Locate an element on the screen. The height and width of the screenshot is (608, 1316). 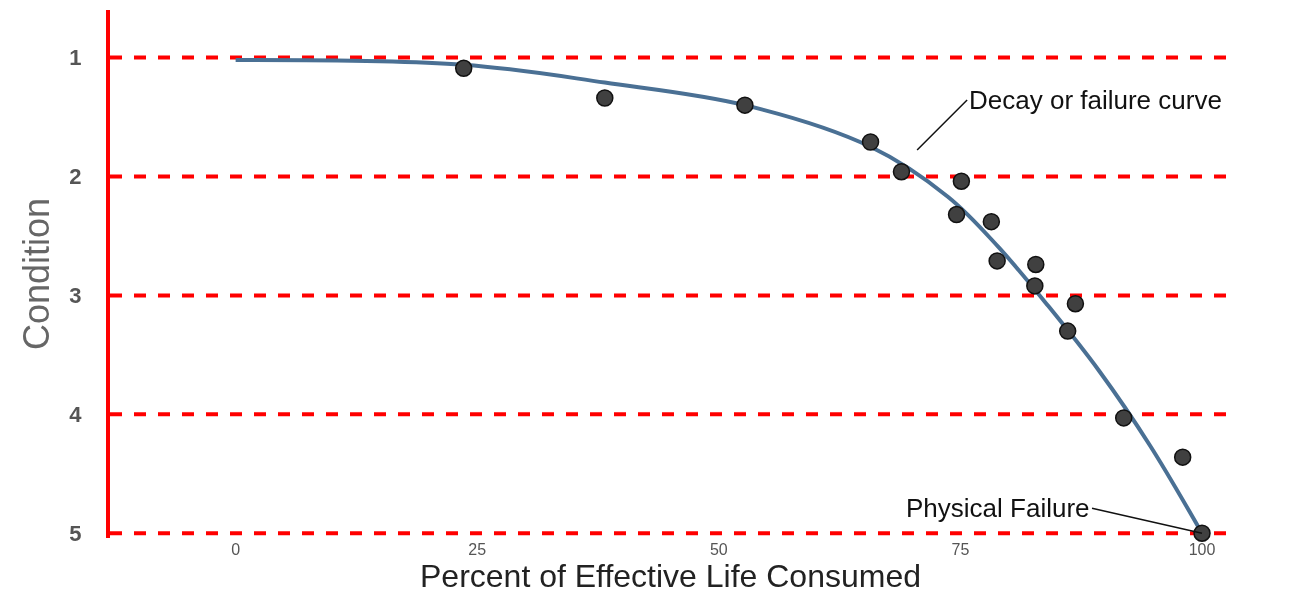
x-tick-label: 100 is located at coordinates (1202, 549).